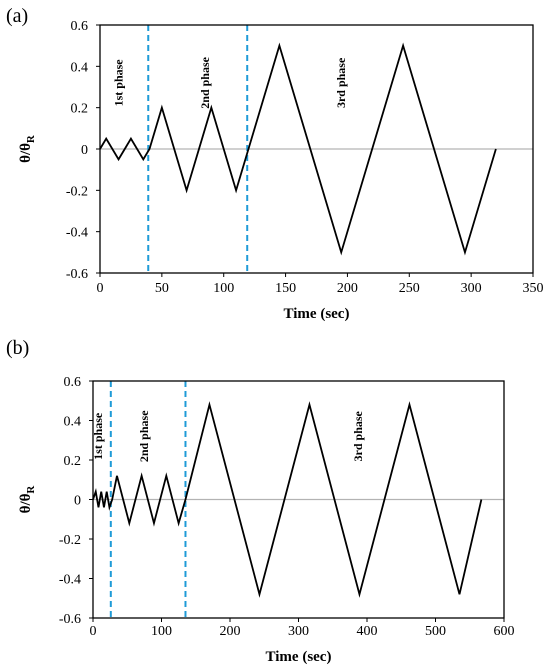 The height and width of the screenshot is (669, 550). What do you see at coordinates (409, 288) in the screenshot?
I see `x-tick-label: 250` at bounding box center [409, 288].